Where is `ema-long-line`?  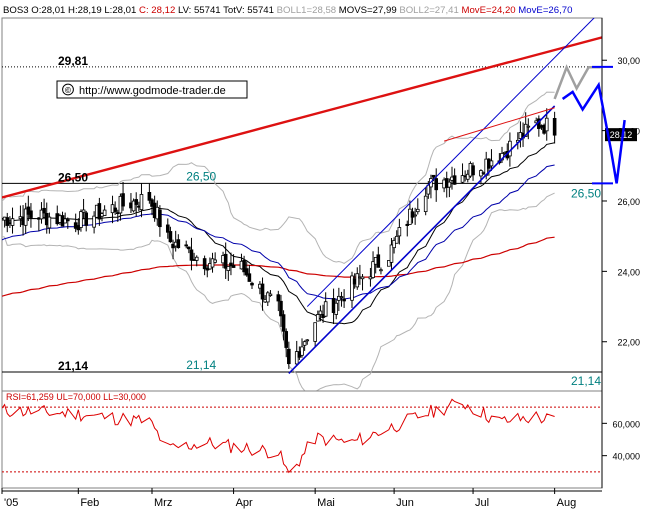 ema-long-line is located at coordinates (278, 266).